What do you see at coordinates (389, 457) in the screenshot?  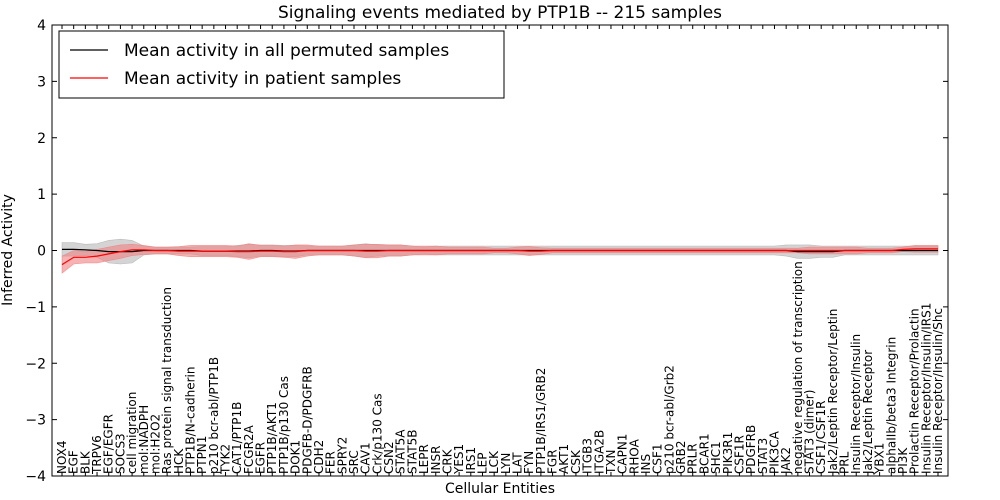 I see `x-tick-label: CSN2` at bounding box center [389, 457].